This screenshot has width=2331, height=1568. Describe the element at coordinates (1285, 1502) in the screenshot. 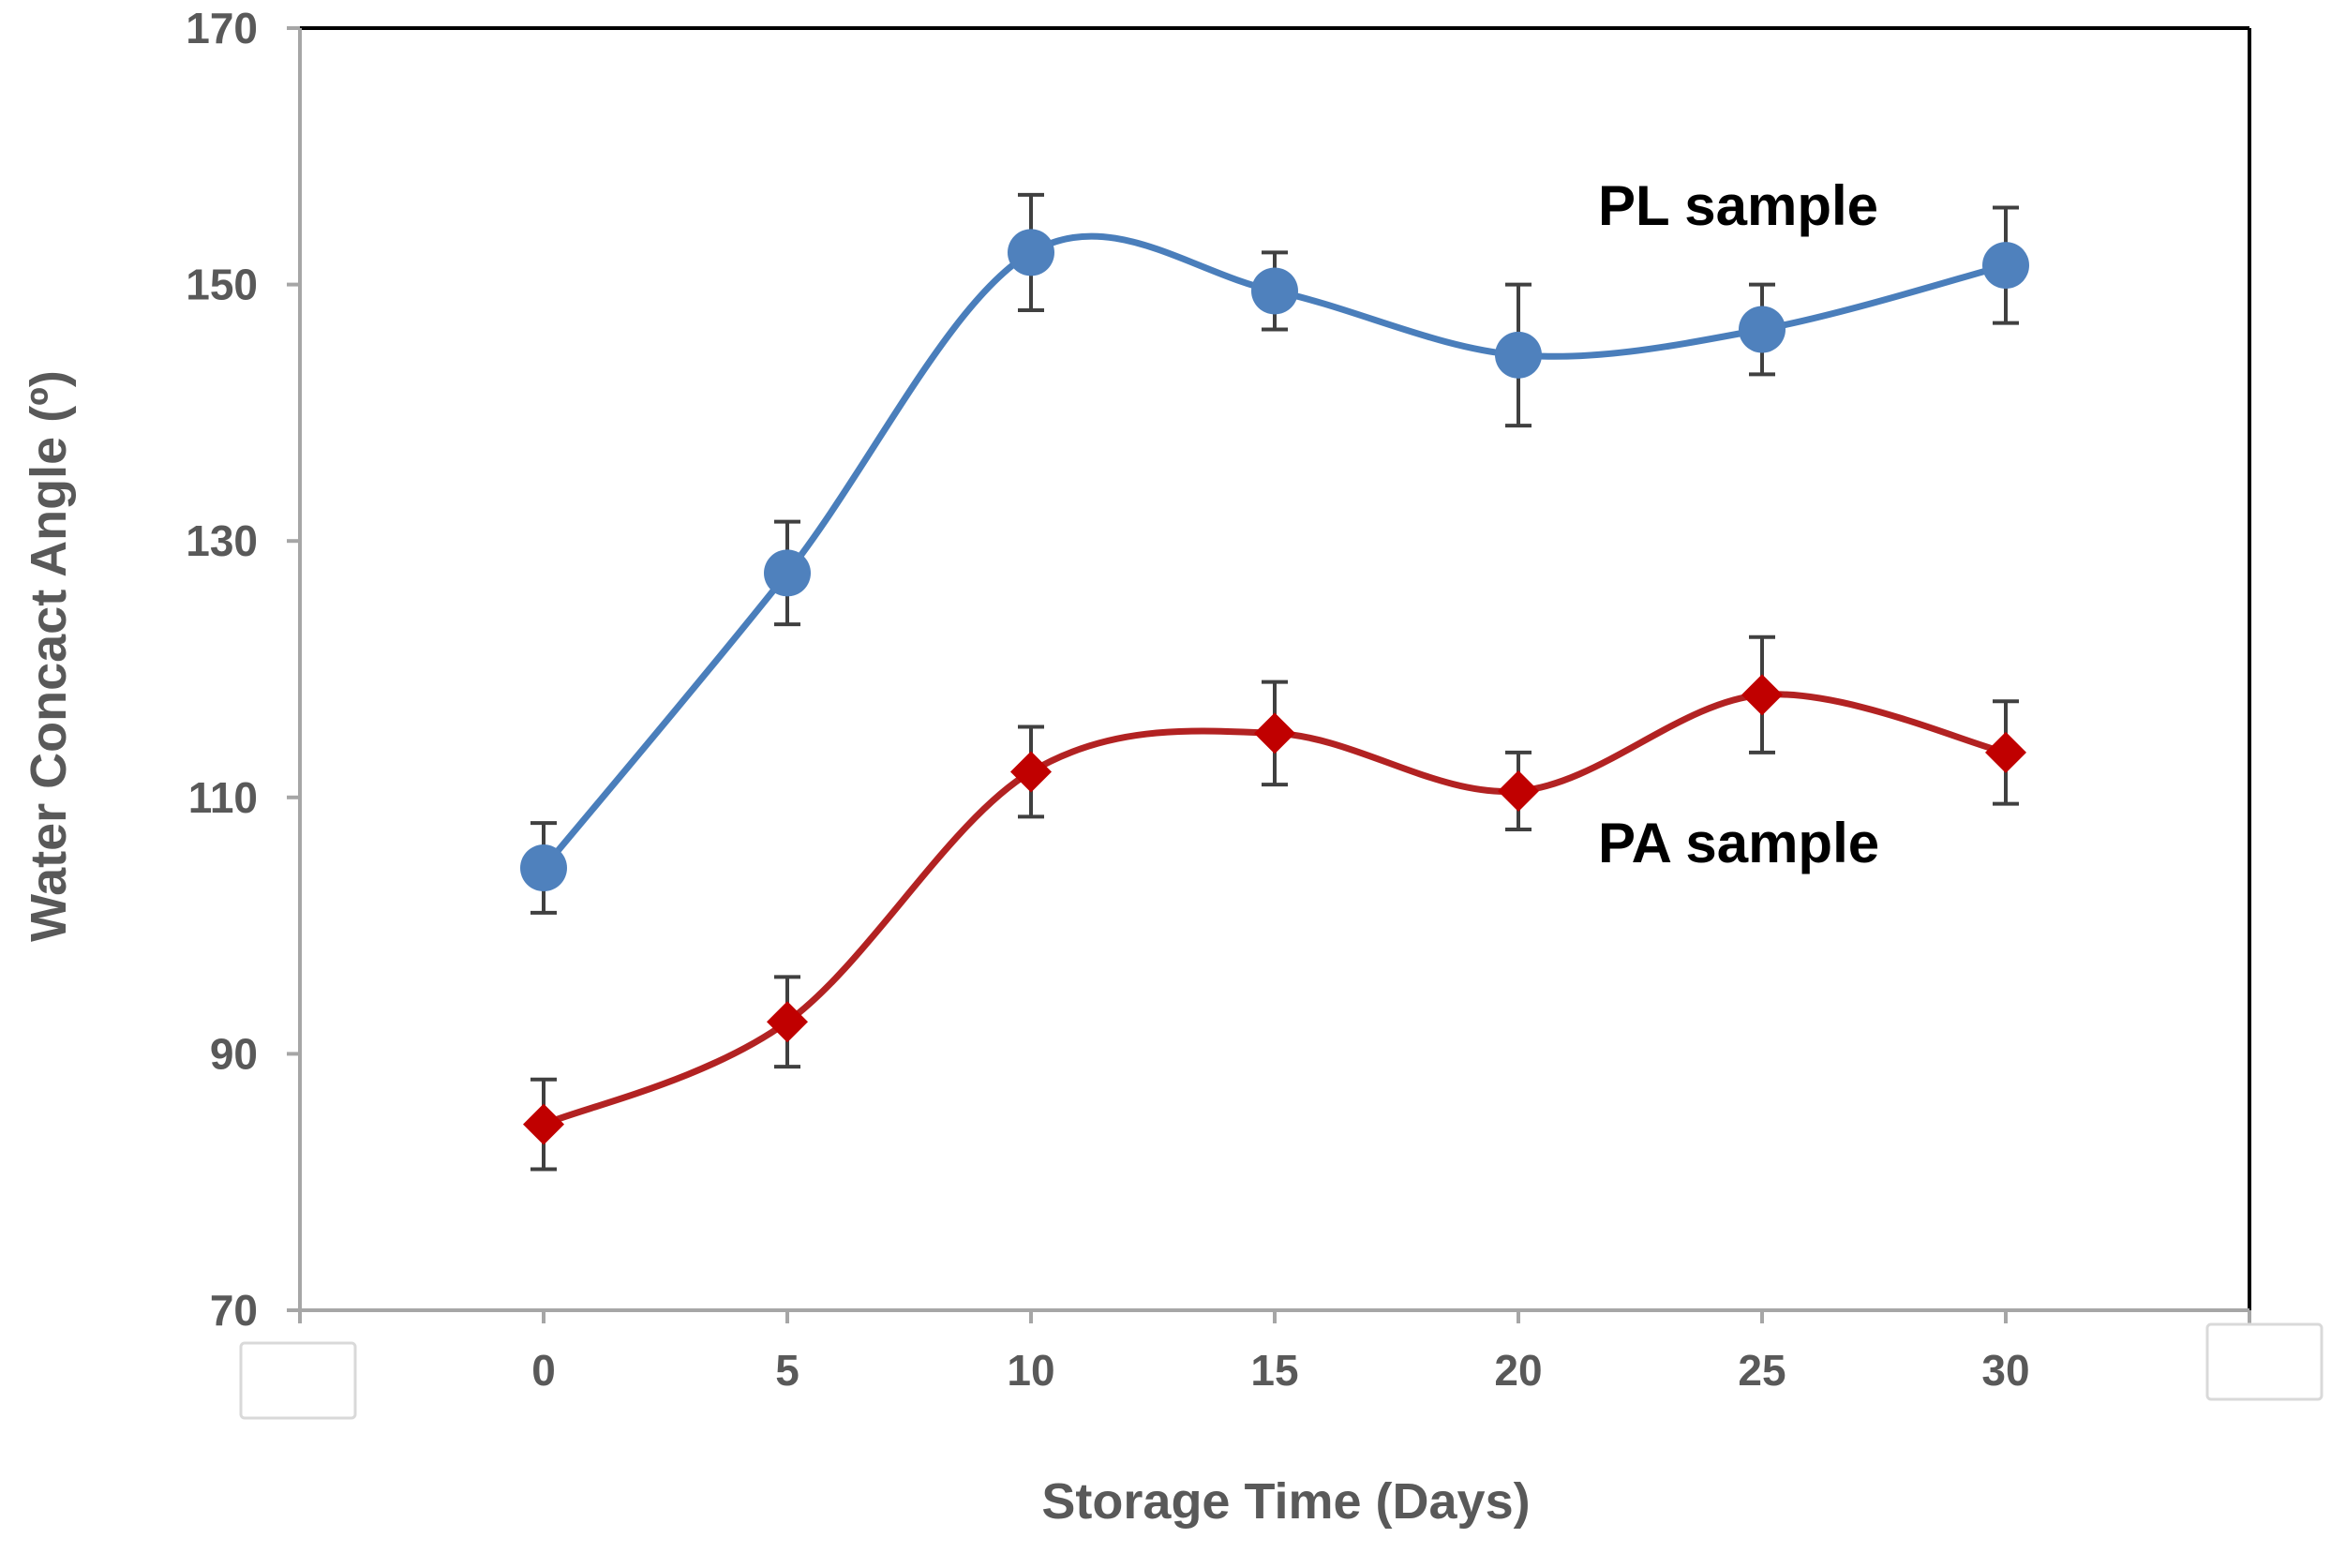

I see `x-axis-title: Storage Time (Days)` at that location.